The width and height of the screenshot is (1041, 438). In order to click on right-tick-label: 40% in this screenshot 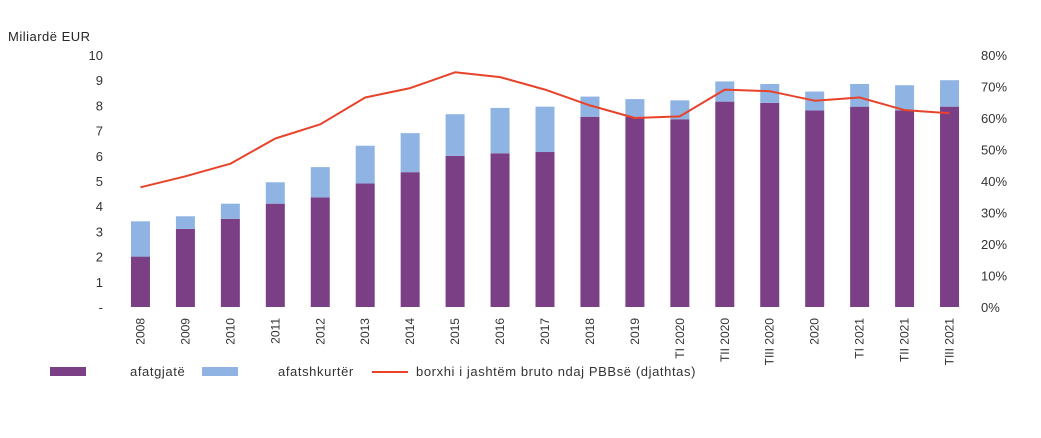, I will do `click(994, 181)`.